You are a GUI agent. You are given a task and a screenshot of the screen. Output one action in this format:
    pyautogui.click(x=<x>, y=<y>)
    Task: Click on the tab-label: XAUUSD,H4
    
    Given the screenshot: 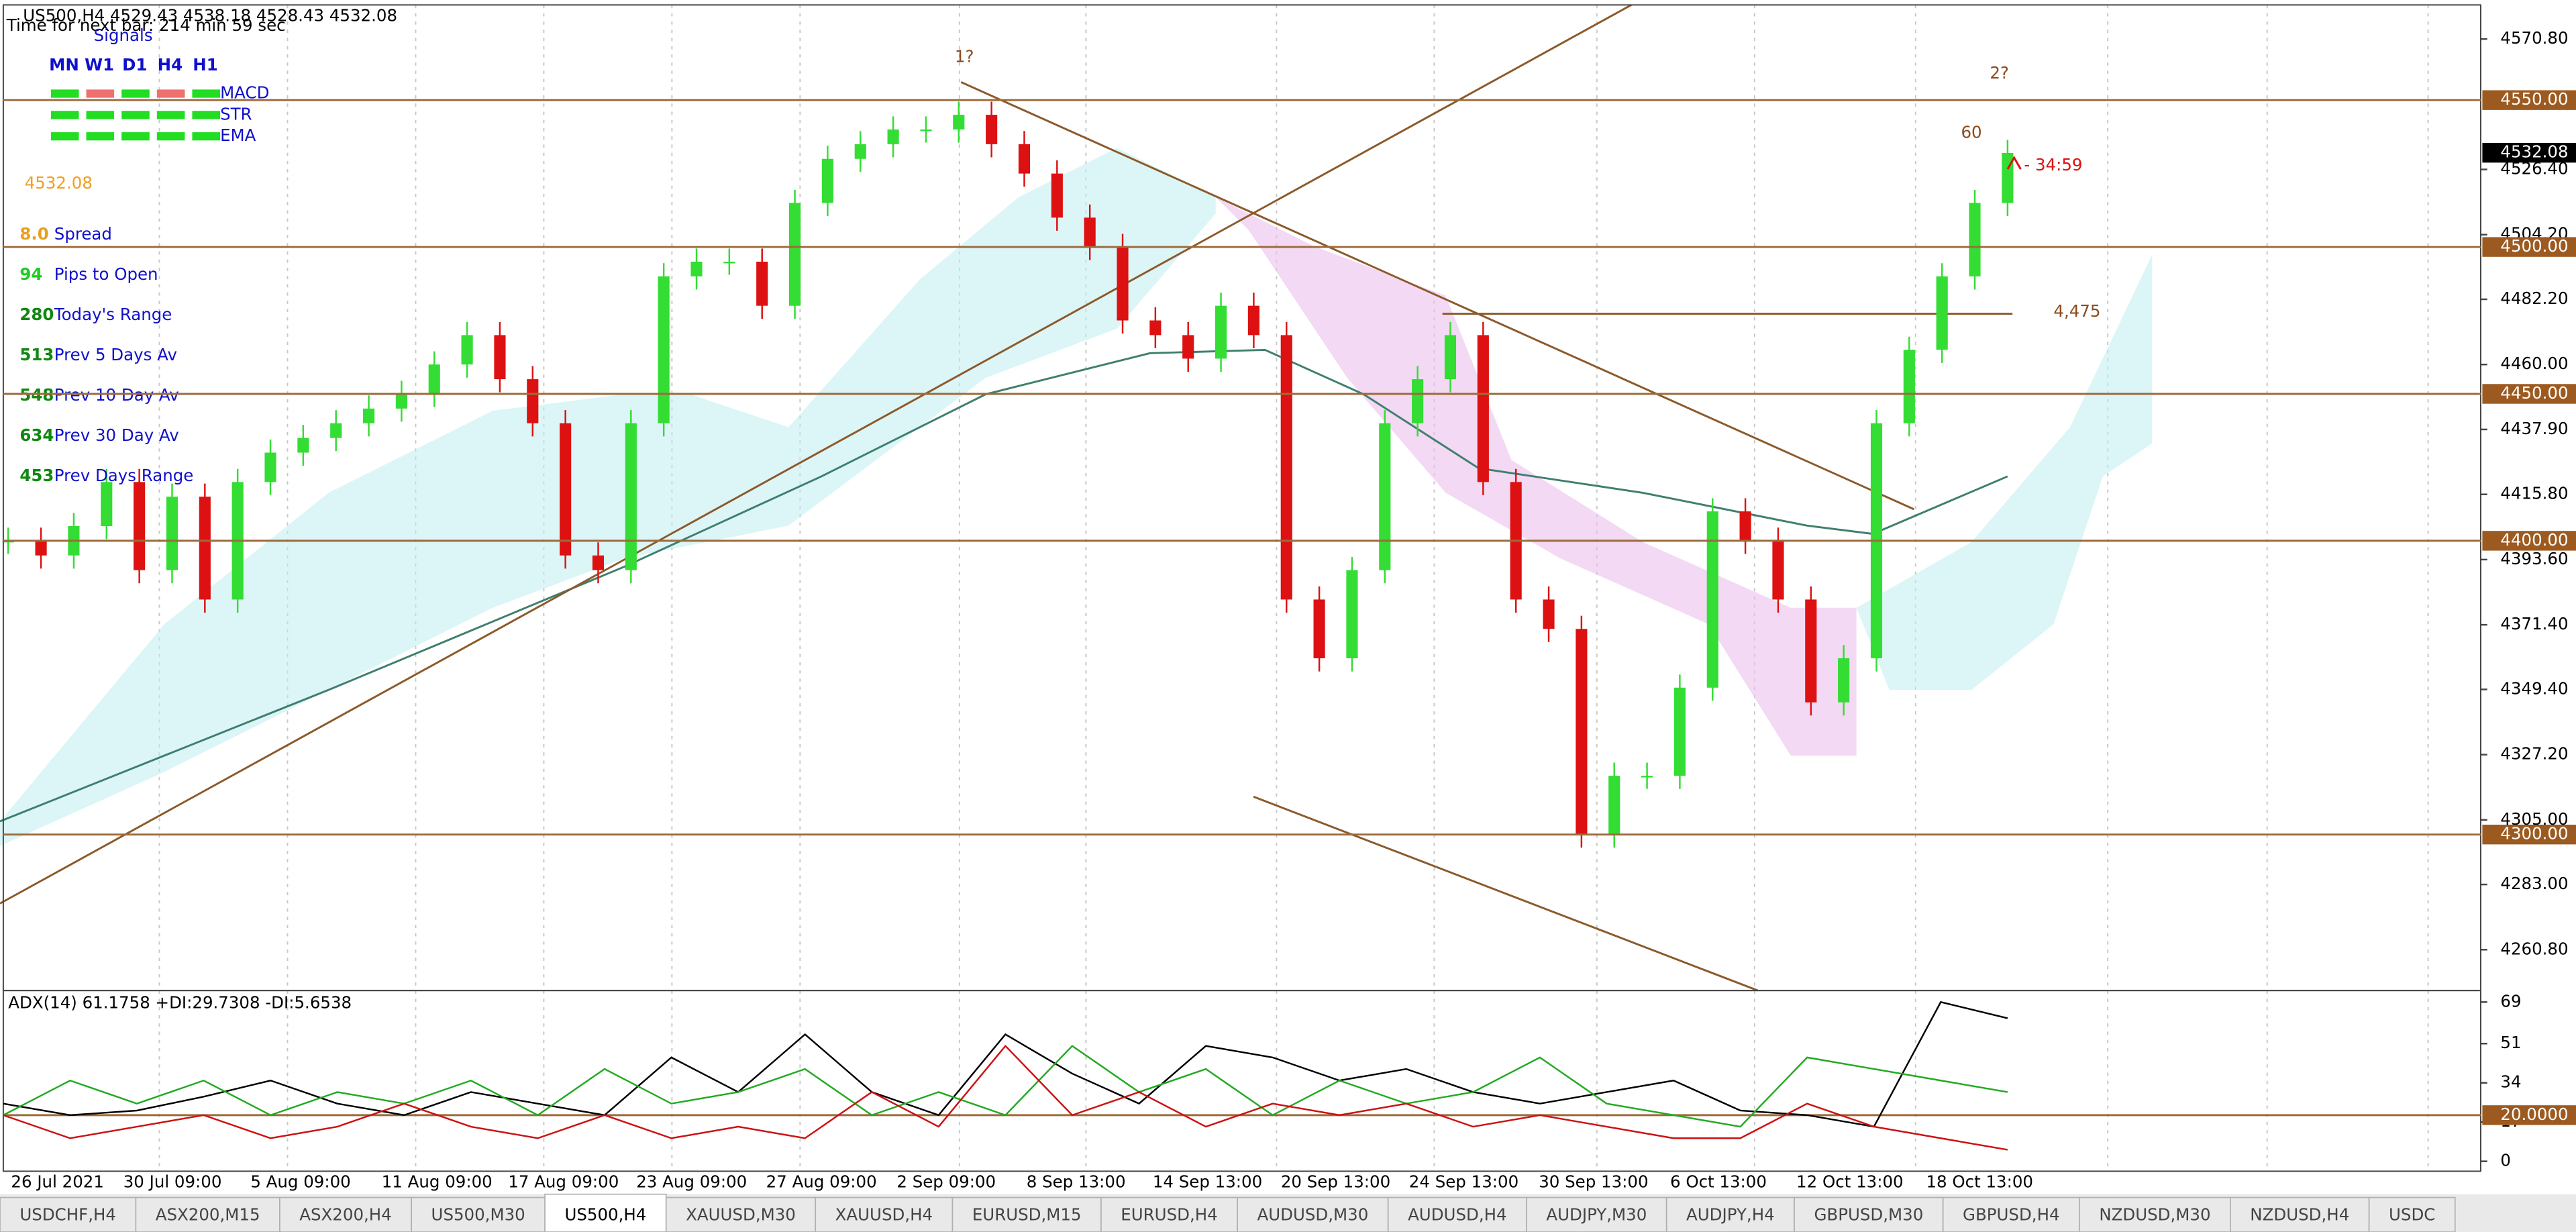 What is the action you would take?
    pyautogui.click(x=884, y=1215)
    